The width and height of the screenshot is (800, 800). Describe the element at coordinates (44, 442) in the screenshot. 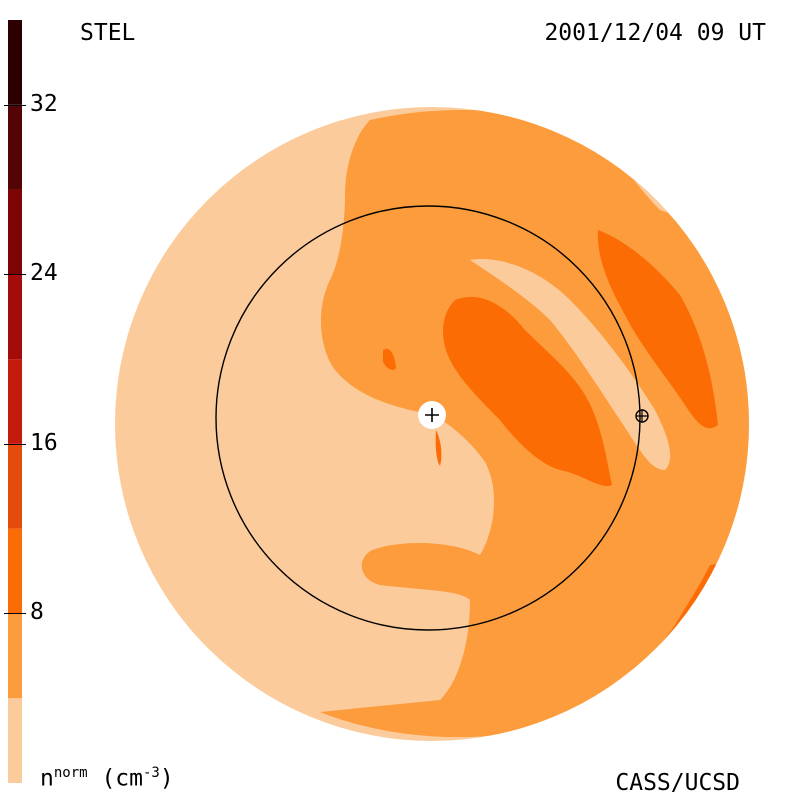

I see `colorbar-tick-label: 16` at that location.